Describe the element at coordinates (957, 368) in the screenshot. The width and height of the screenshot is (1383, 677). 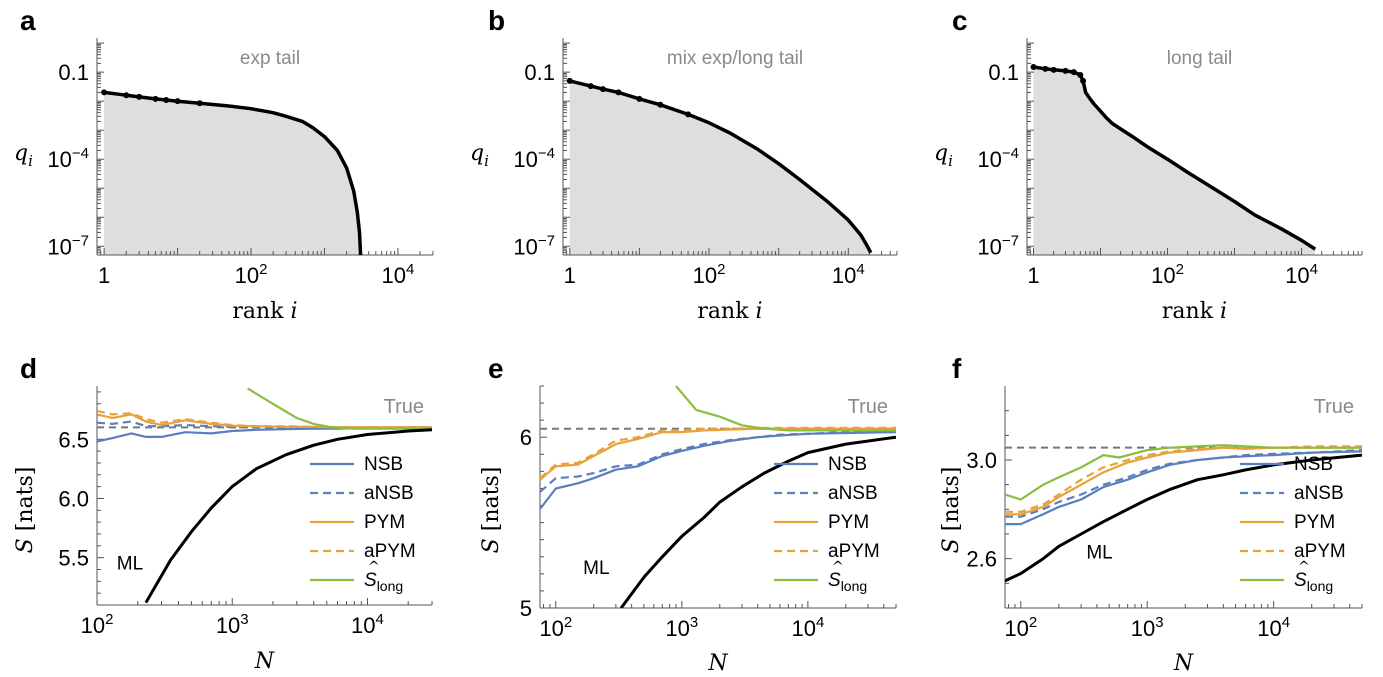
I see `panel-letter: f` at that location.